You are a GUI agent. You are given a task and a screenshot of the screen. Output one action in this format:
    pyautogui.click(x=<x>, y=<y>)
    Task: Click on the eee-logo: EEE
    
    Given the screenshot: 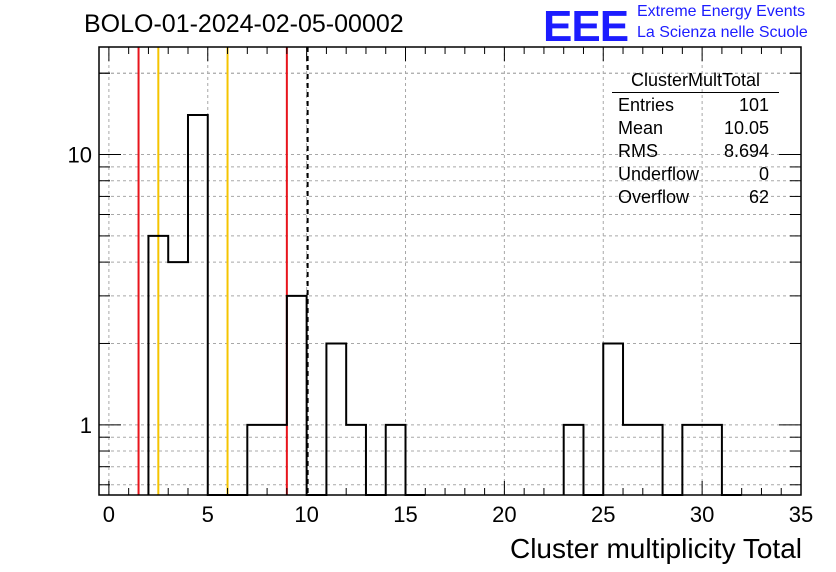 What is the action you would take?
    pyautogui.click(x=586, y=26)
    